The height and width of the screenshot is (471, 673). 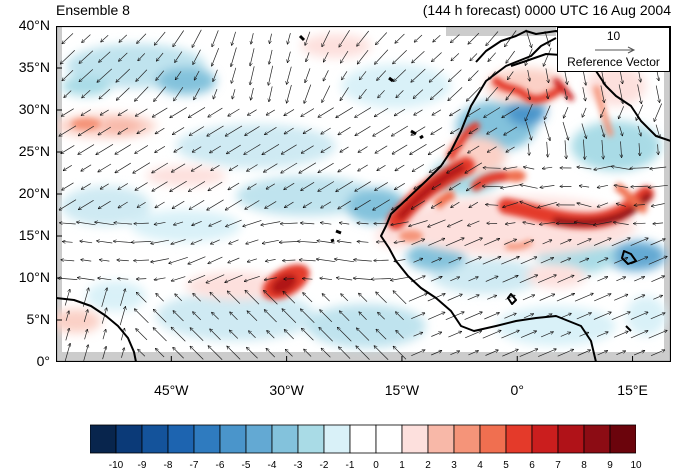 What do you see at coordinates (546, 10) in the screenshot?
I see `title-right: (144 h forecast) 0000 UTC 16 Aug 2004` at bounding box center [546, 10].